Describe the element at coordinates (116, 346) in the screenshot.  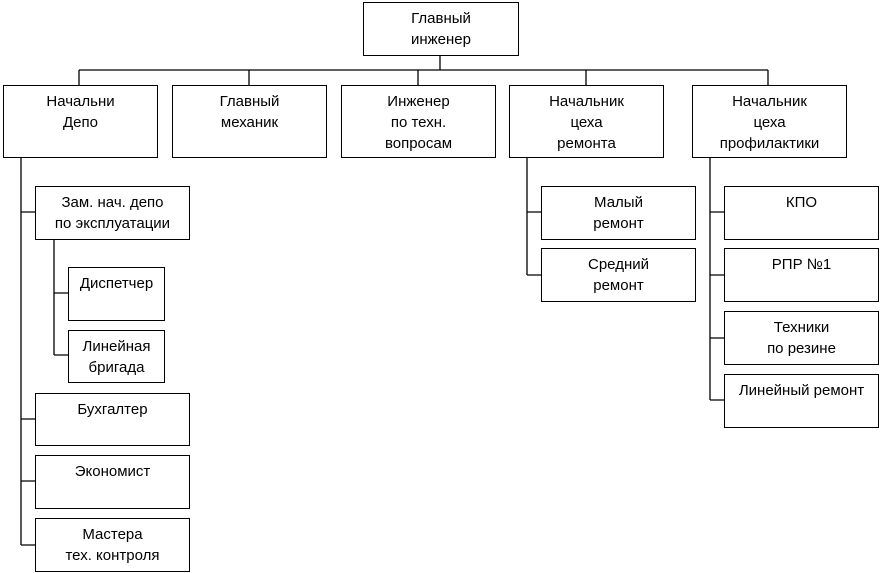
I see `node-label-line: Линейная` at that location.